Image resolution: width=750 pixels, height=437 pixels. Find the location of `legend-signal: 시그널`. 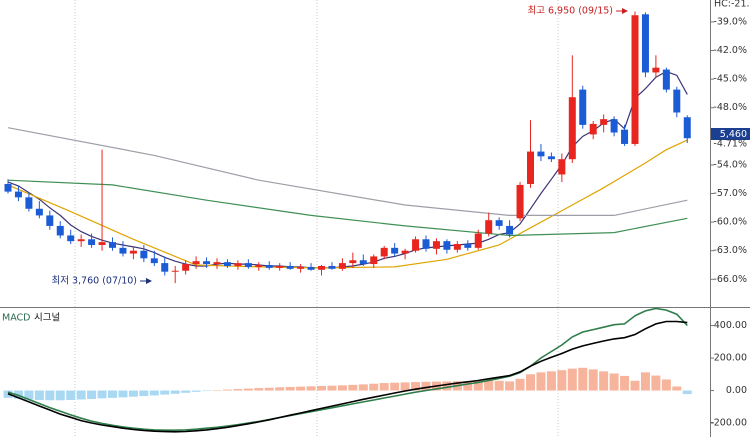

legend-signal: 시그널 is located at coordinates (47, 318).